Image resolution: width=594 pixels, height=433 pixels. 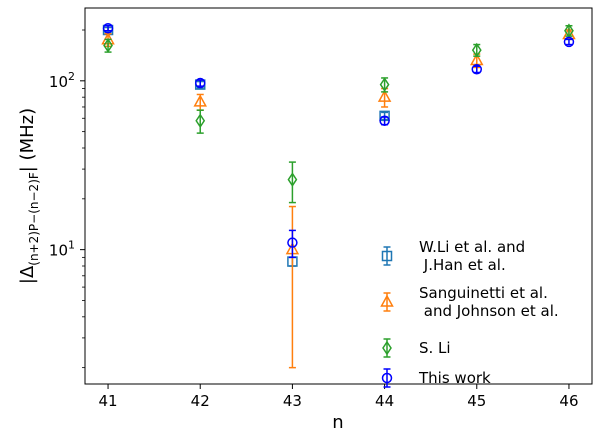 I want to click on legend-label: Sanguinetti et al. and Johnson et al., so click(x=489, y=302).